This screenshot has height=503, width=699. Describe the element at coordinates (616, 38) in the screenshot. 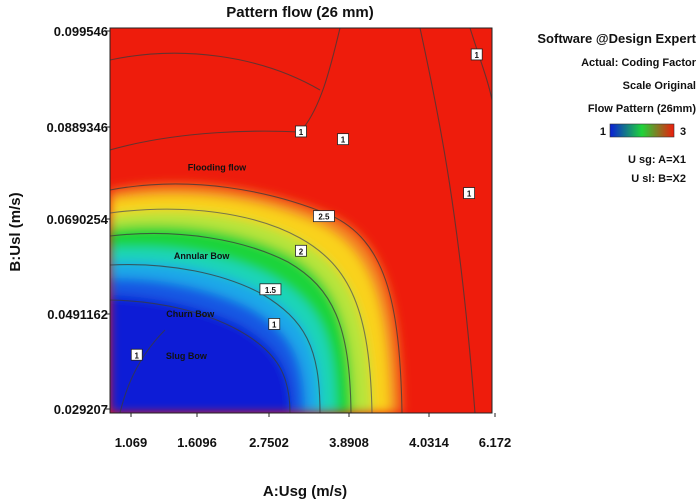

I see `side-panel-title: Software @Design Expert` at that location.